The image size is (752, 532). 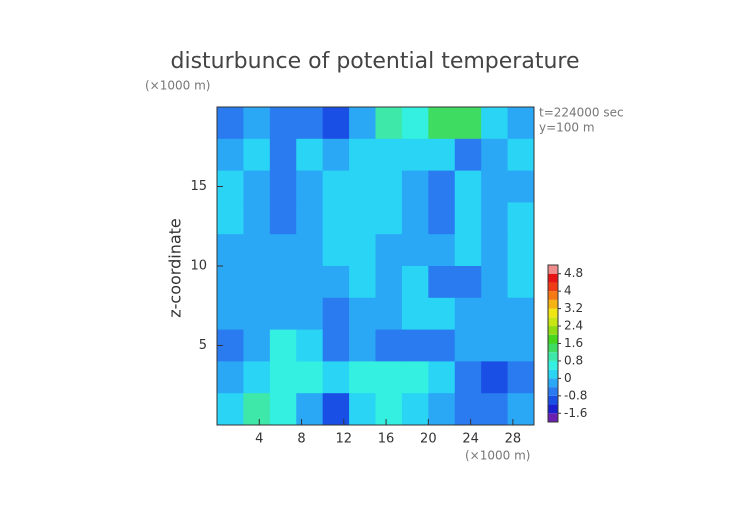 What do you see at coordinates (375, 61) in the screenshot?
I see `chart-title: disturbunce of potential temperature` at bounding box center [375, 61].